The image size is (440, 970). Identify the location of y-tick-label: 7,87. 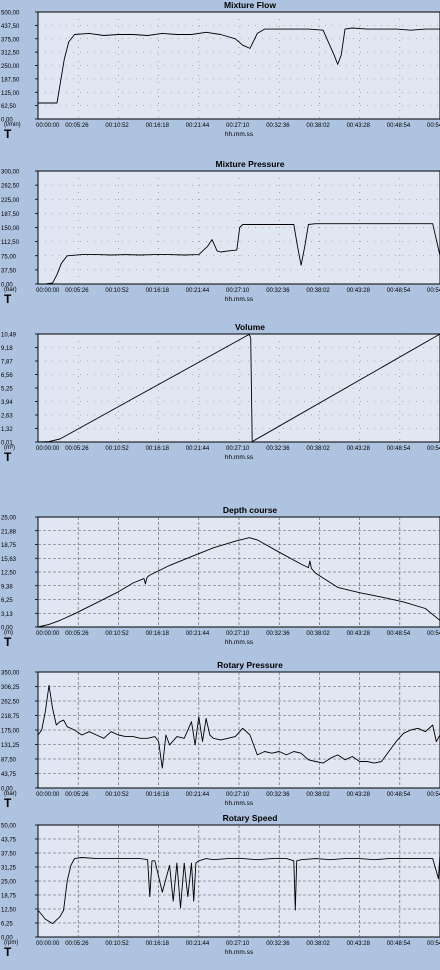
(7, 363).